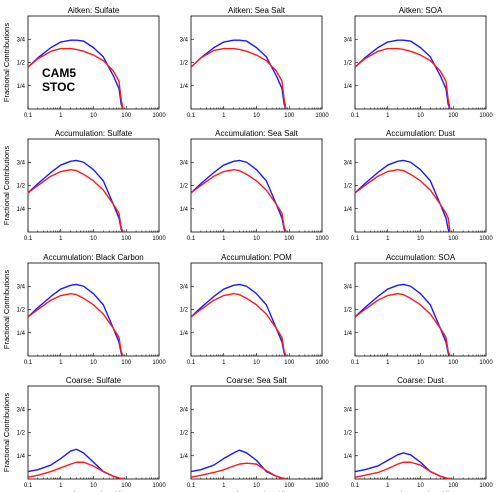  What do you see at coordinates (256, 133) in the screenshot?
I see `panel-title: Accumulation: Sea Salt` at bounding box center [256, 133].